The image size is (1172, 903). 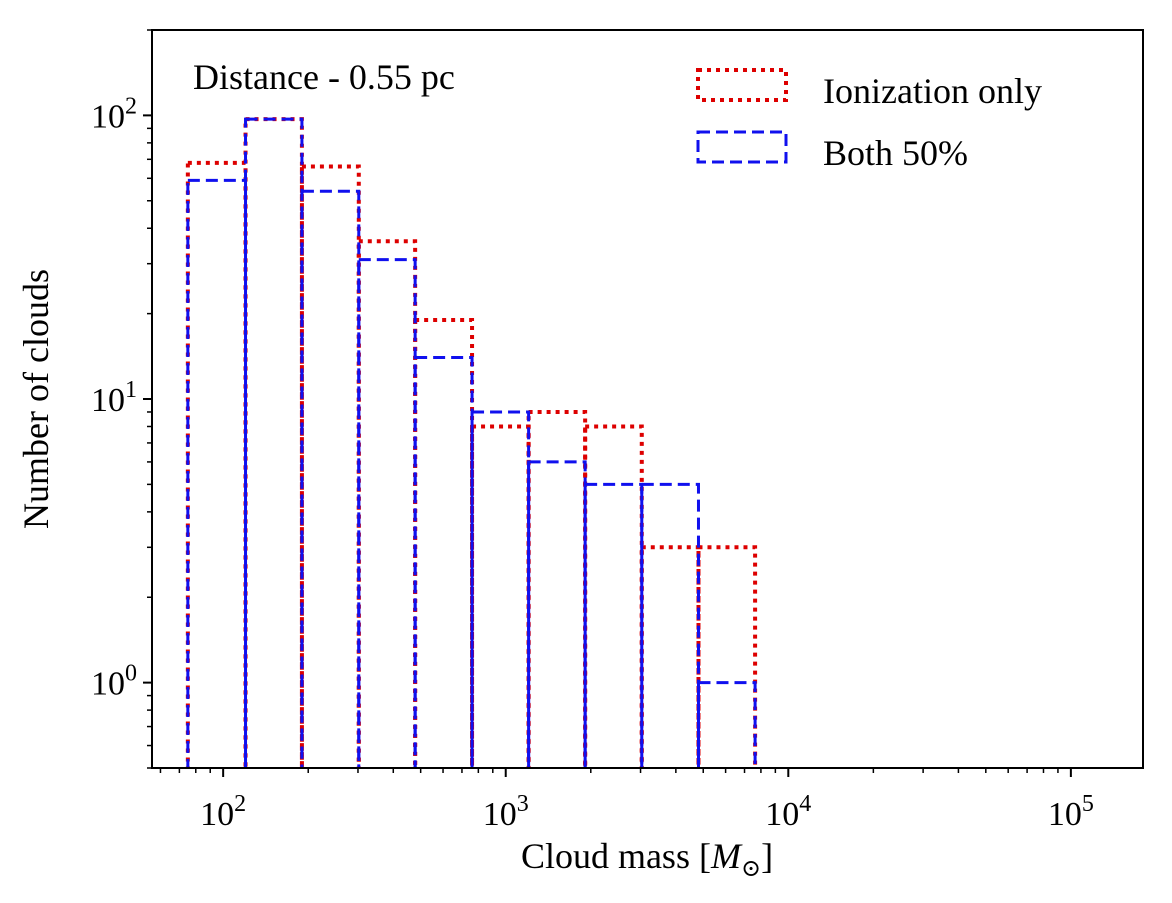 I want to click on x-tick-label: 10⁵, so click(x=1071, y=812).